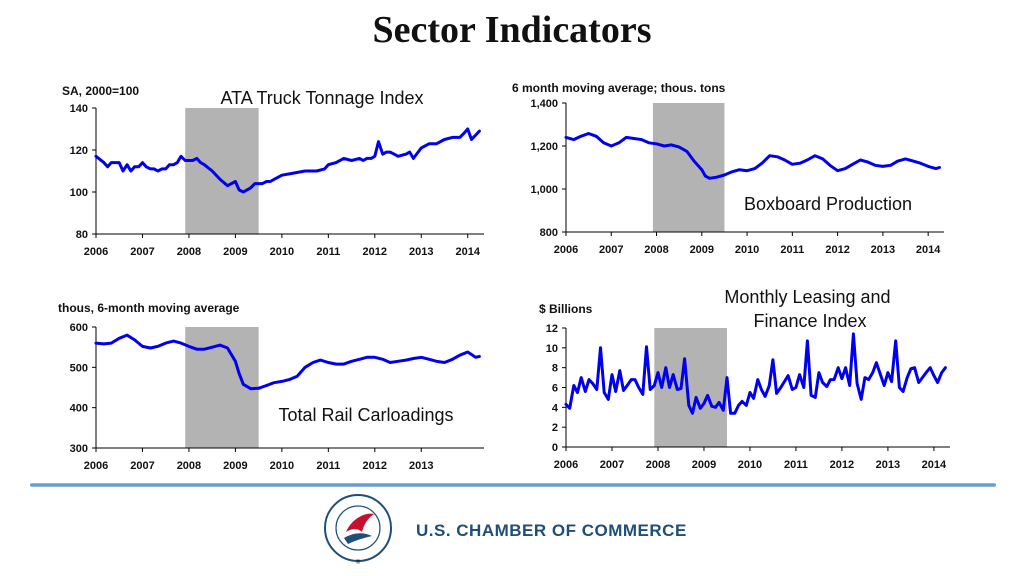 This screenshot has width=1024, height=576. Describe the element at coordinates (688, 167) in the screenshot. I see `boxboard-recession-shade` at that location.